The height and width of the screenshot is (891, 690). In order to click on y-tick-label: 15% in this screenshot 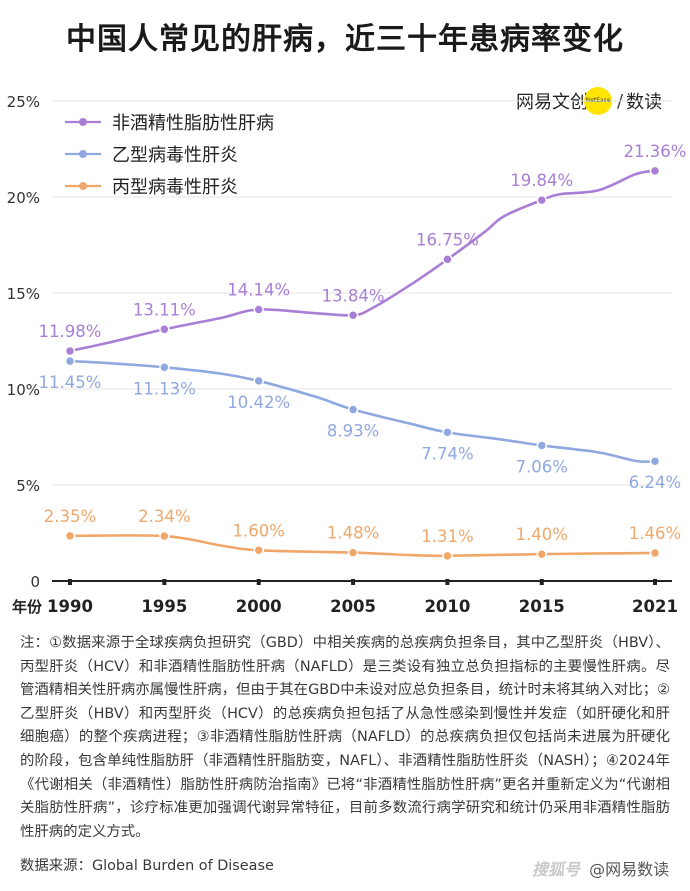, I will do `click(23, 294)`.